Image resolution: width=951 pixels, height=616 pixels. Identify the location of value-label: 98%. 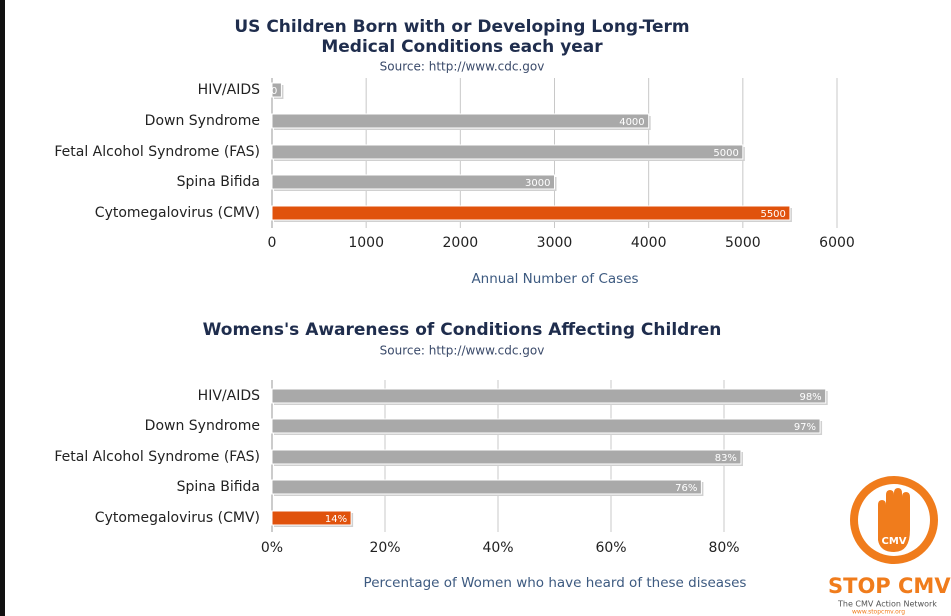
(810, 397).